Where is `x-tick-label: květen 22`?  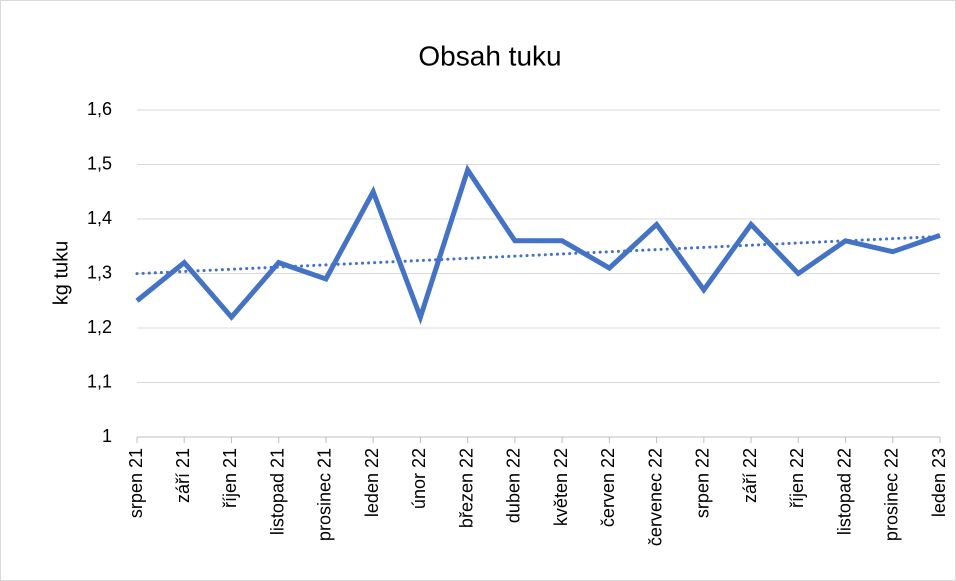
x-tick-label: květen 22 is located at coordinates (561, 487).